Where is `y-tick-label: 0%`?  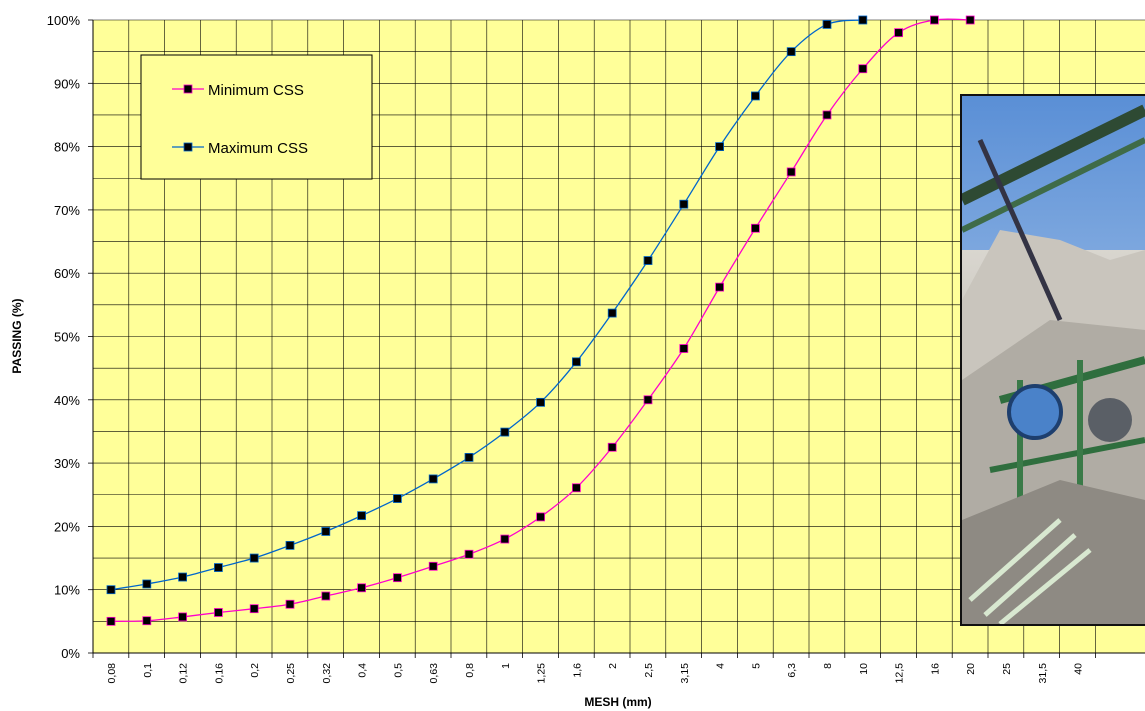
y-tick-label: 0% is located at coordinates (70, 653).